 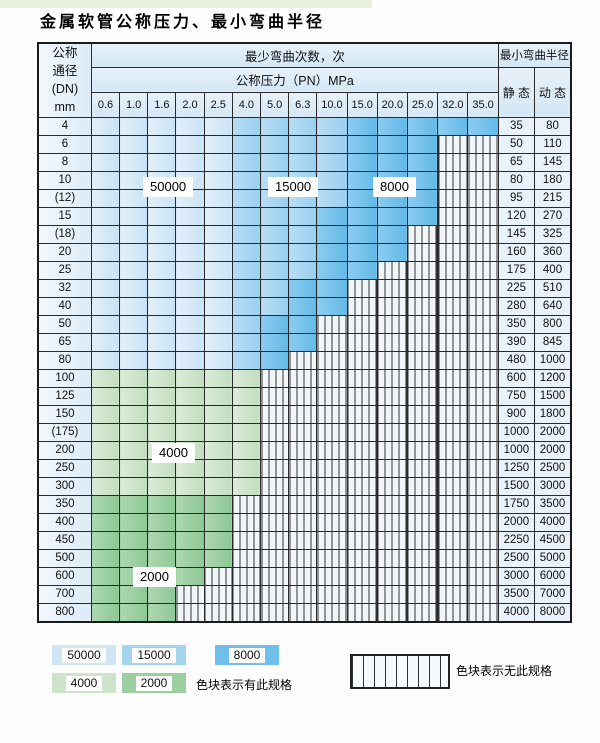 I want to click on static-radius-cell: 390, so click(x=516, y=342).